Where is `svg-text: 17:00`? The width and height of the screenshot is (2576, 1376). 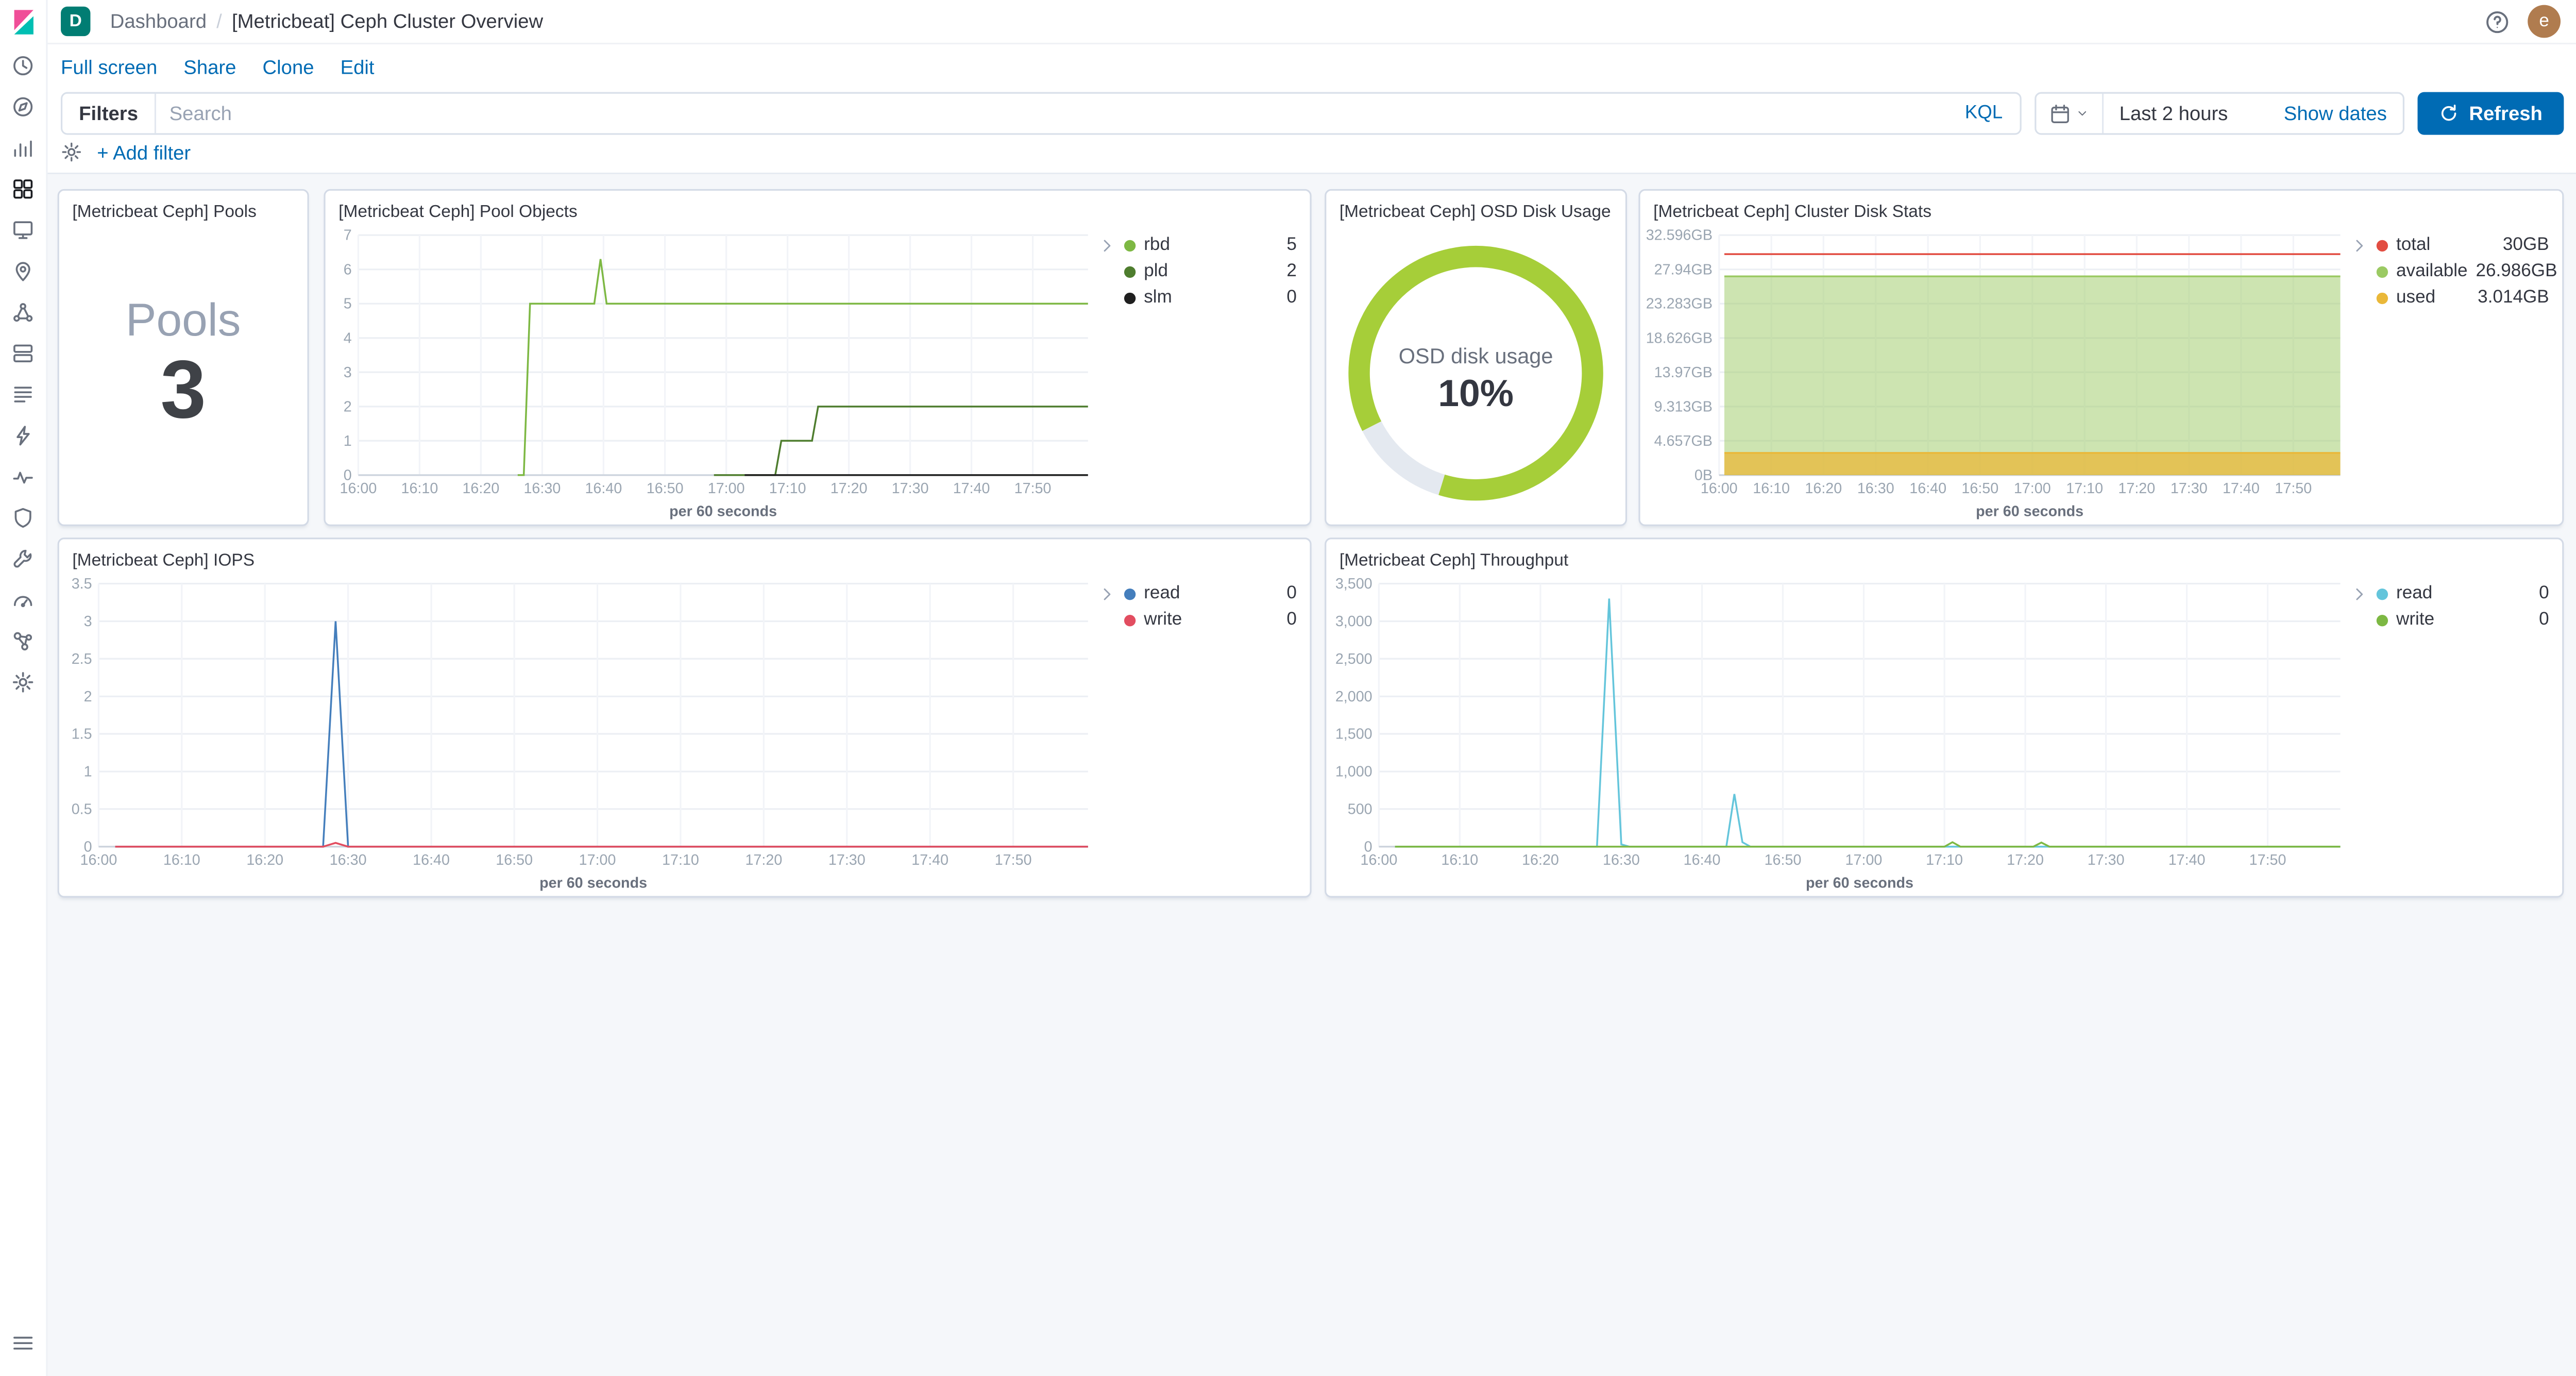
svg-text: 17:00 is located at coordinates (726, 488).